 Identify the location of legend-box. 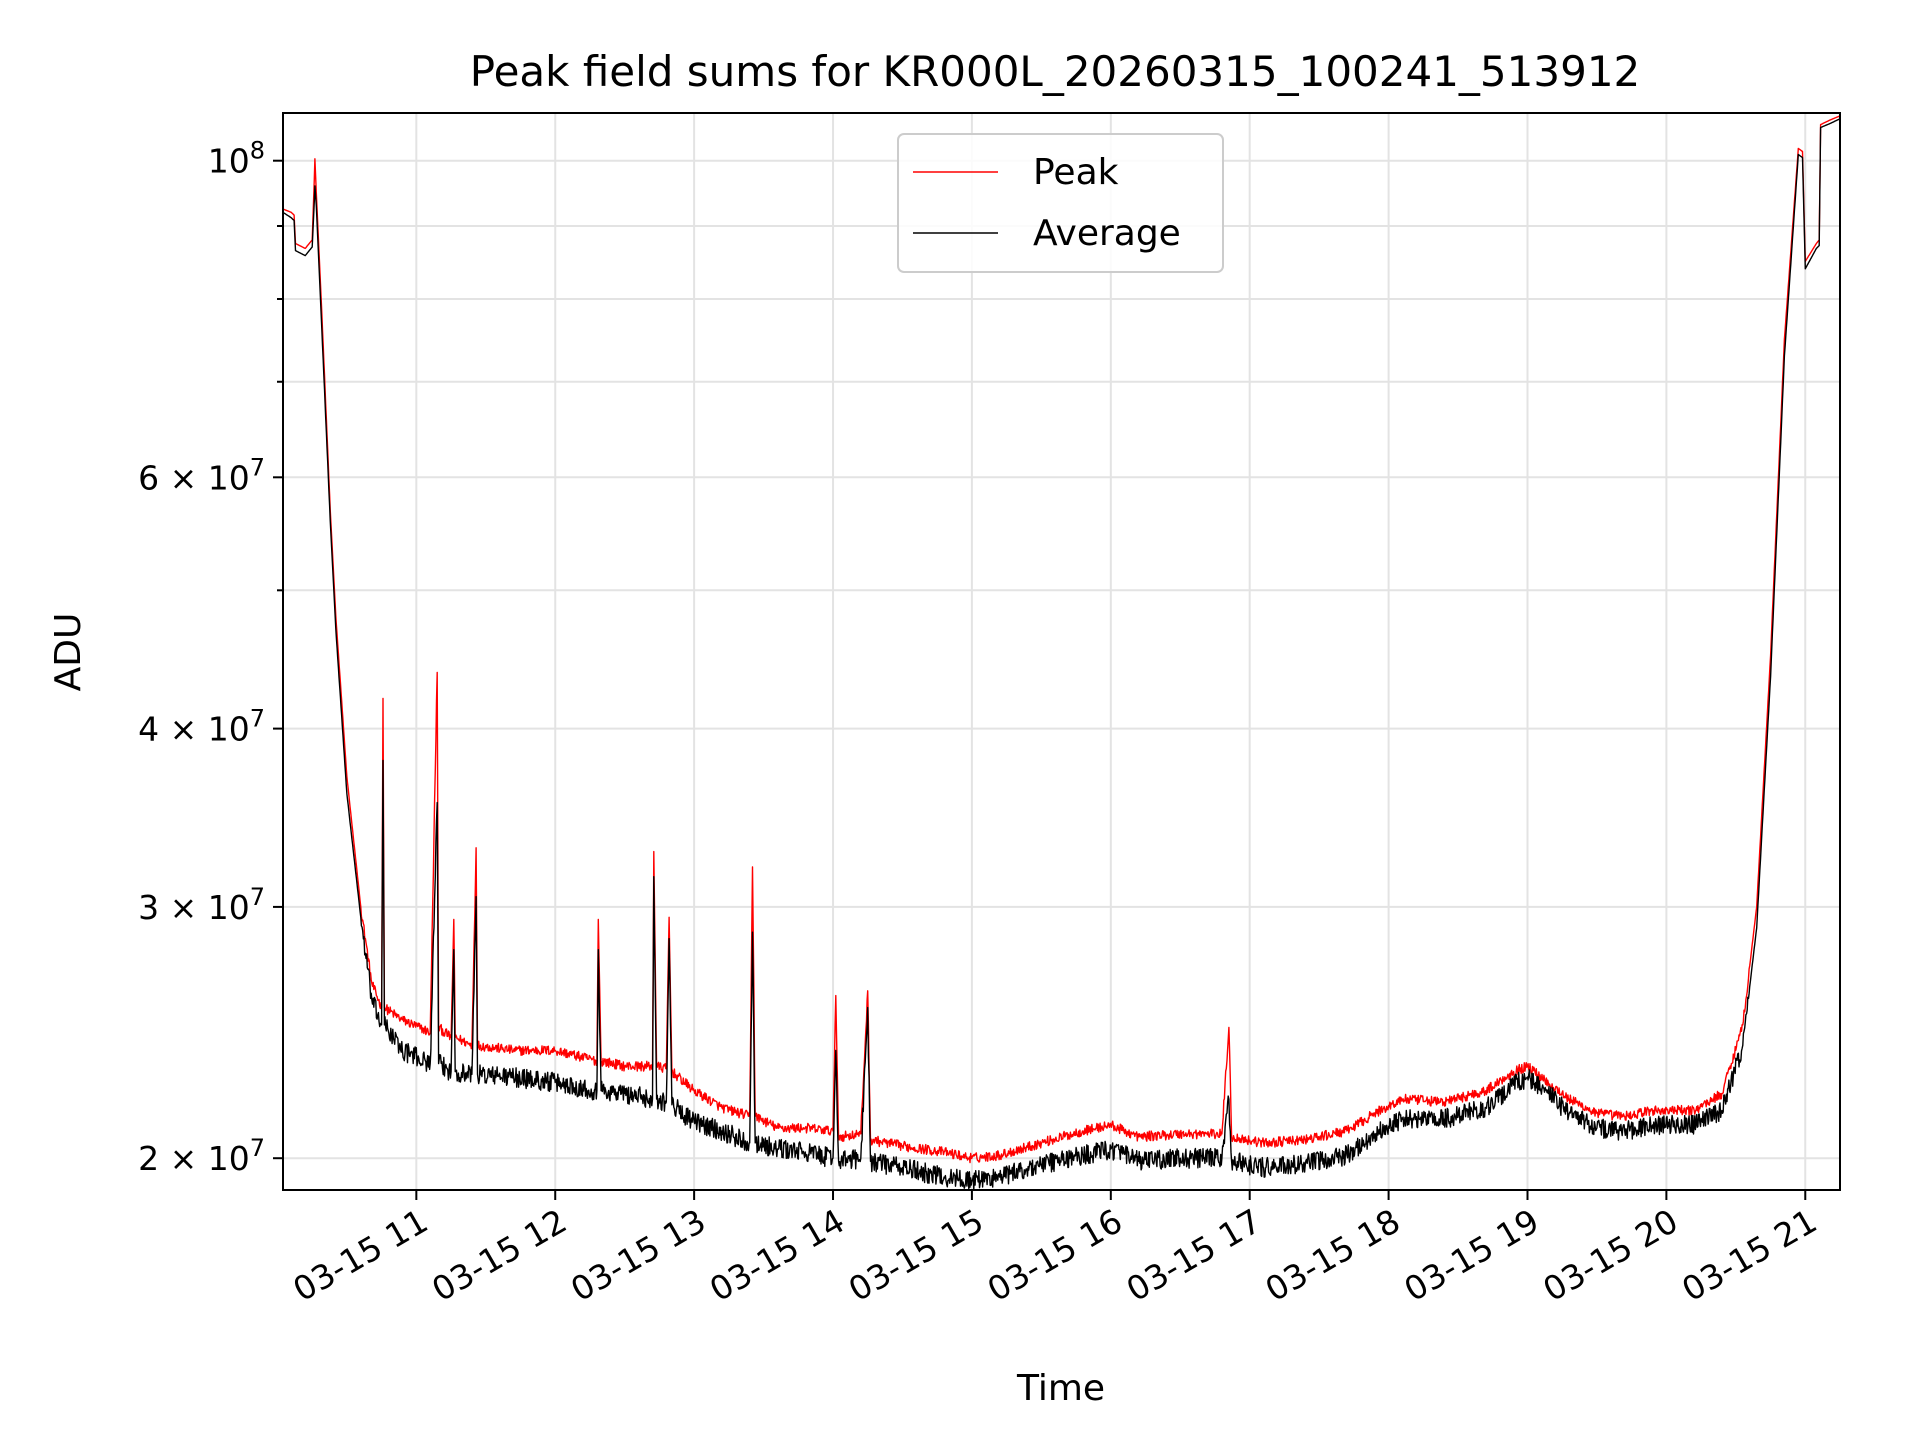
(1060, 203).